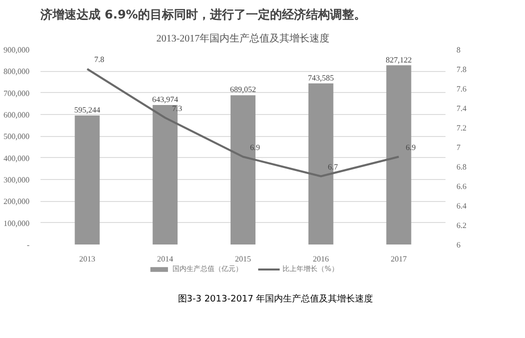  I want to click on x-tick-label: 2016, so click(320, 259).